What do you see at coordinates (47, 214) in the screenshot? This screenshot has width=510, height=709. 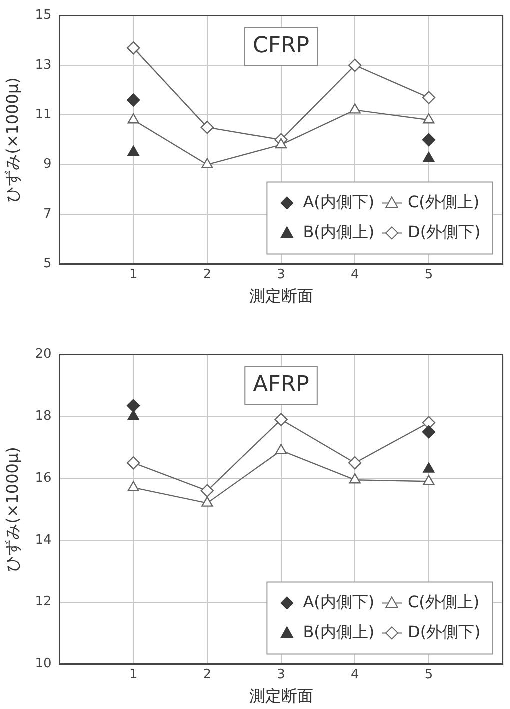 I see `y-tick-label: 7` at bounding box center [47, 214].